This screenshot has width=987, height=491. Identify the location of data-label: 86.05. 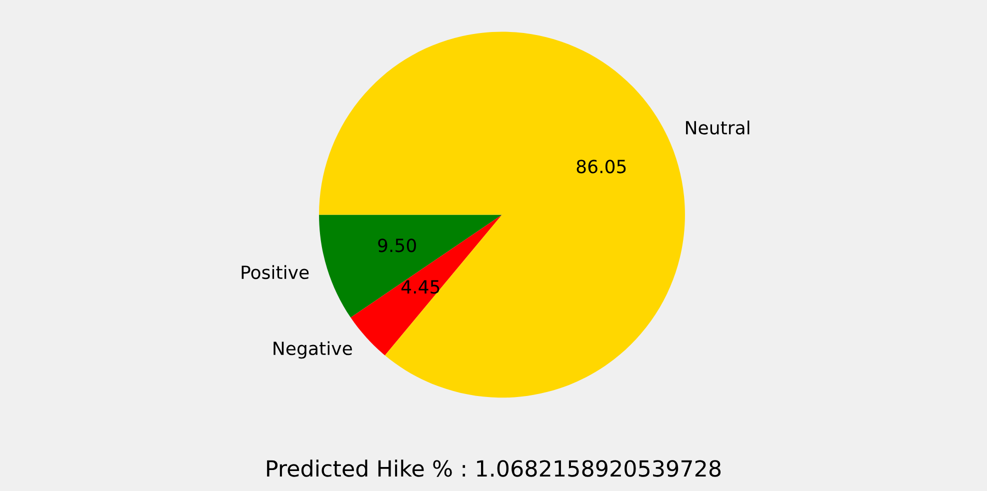
(601, 167).